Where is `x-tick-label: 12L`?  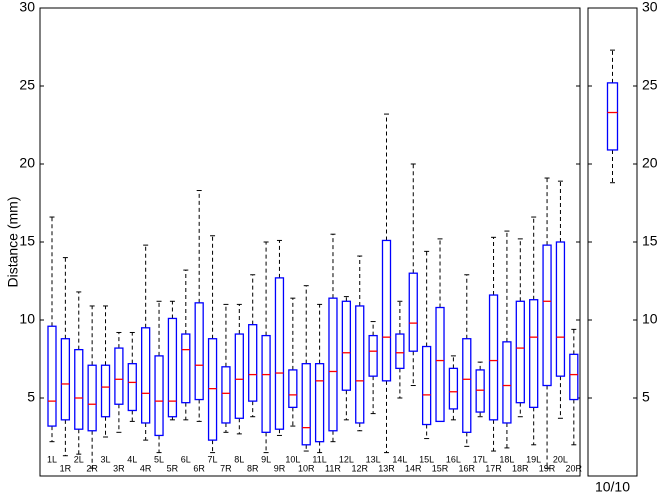 x-tick-label: 12L is located at coordinates (346, 459).